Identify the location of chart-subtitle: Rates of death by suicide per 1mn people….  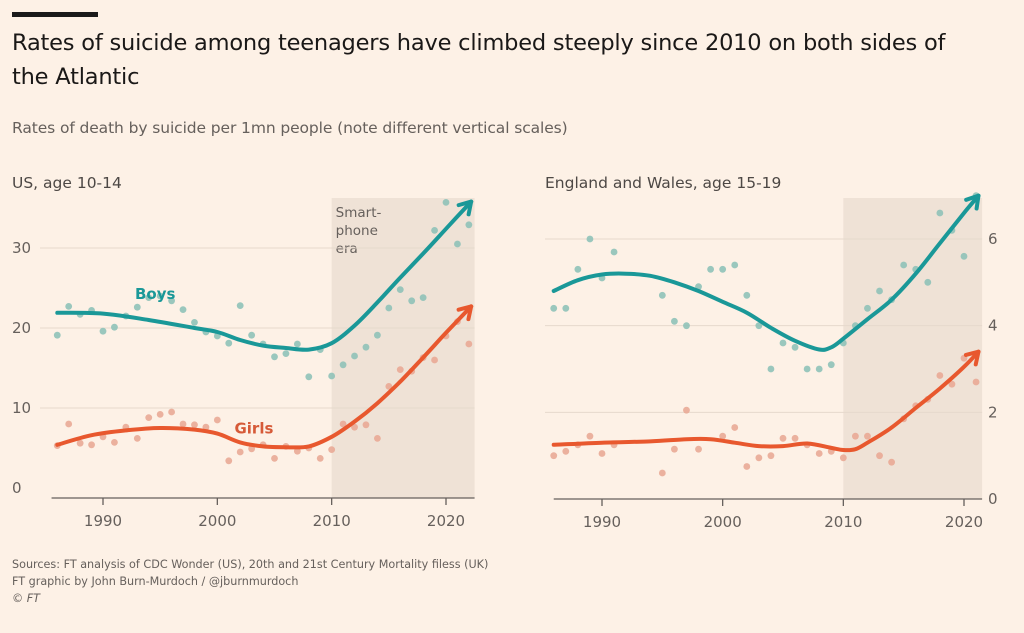
(290, 128).